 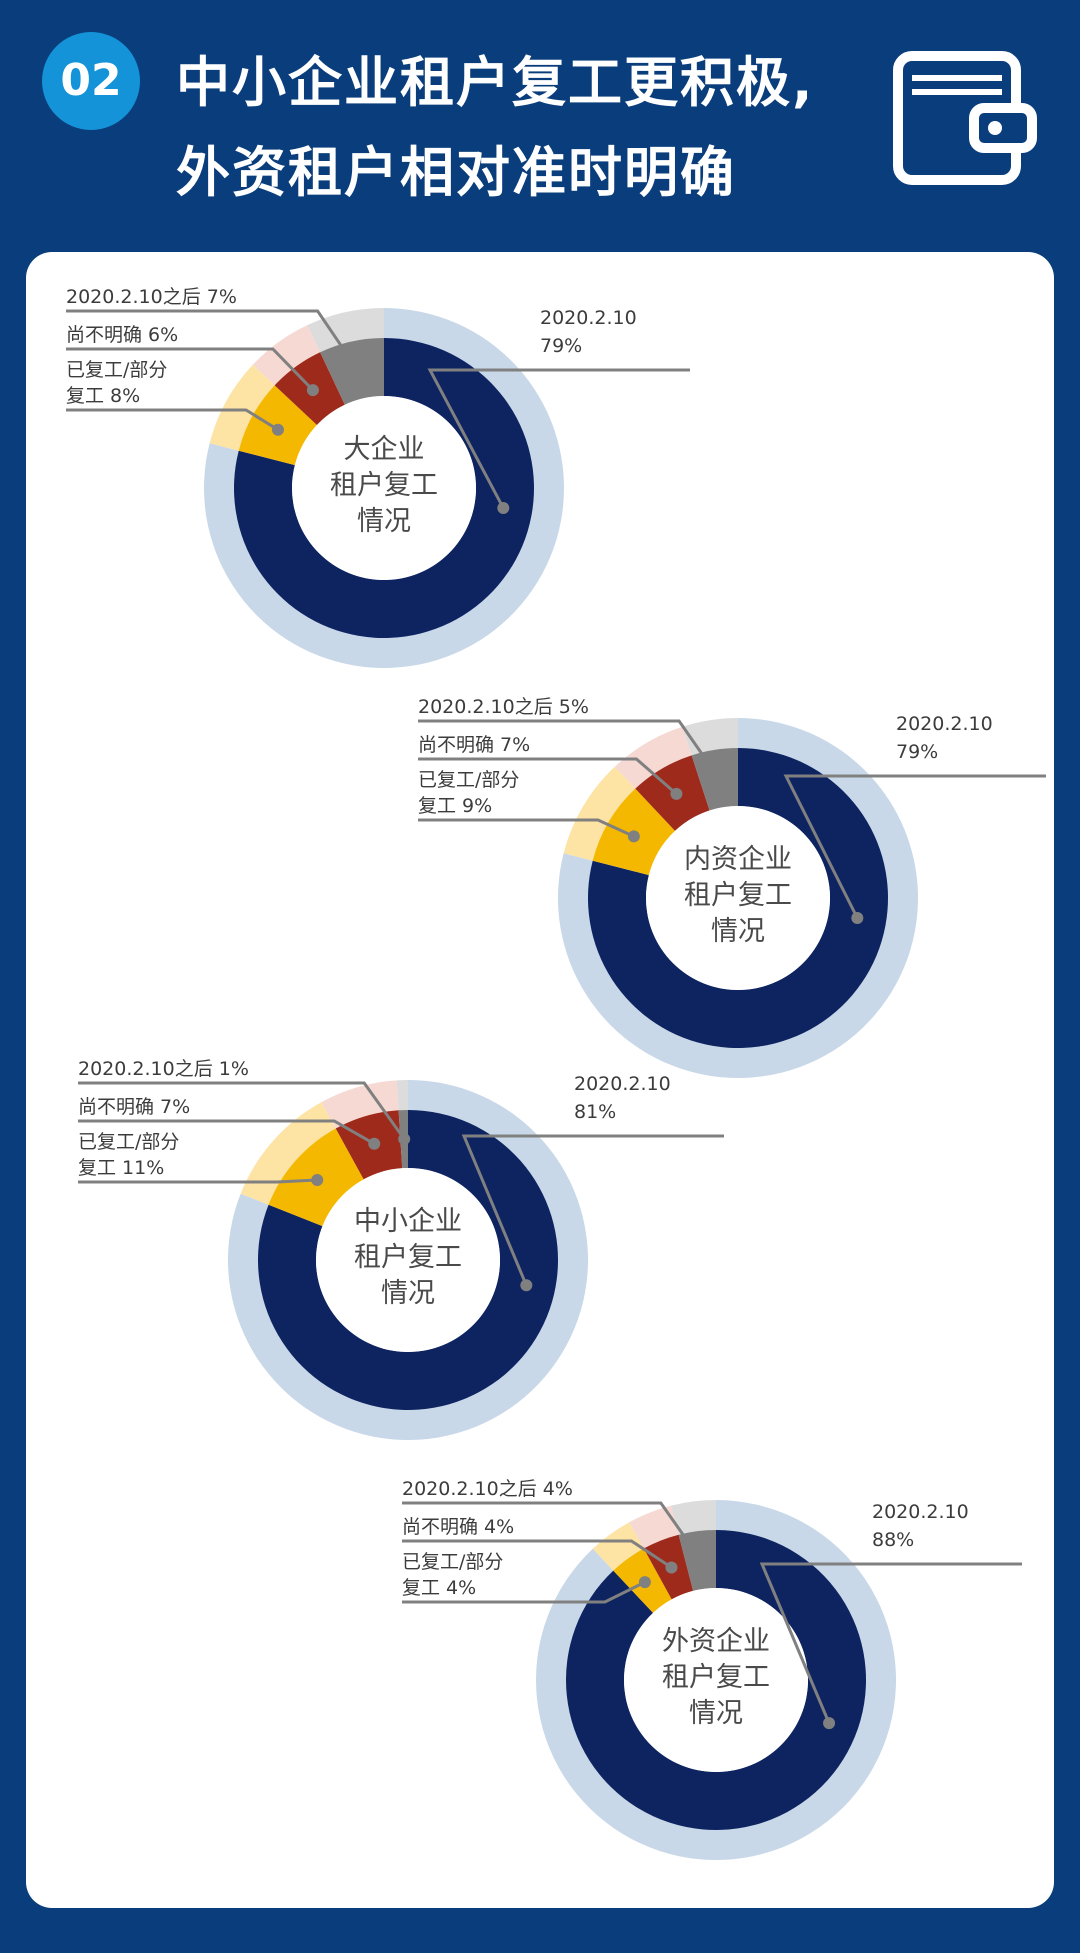 I want to click on section-number-badge: 02, so click(x=91, y=81).